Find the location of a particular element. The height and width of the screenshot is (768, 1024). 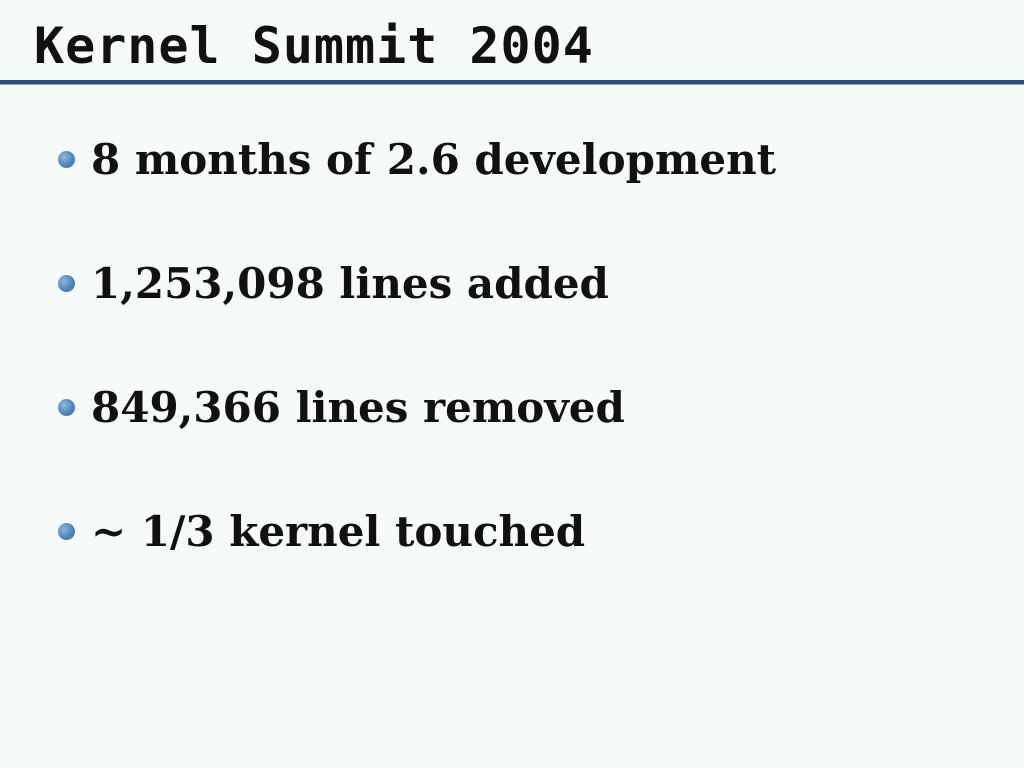

bullet-text: 1,253,098 lines added is located at coordinates (350, 283).